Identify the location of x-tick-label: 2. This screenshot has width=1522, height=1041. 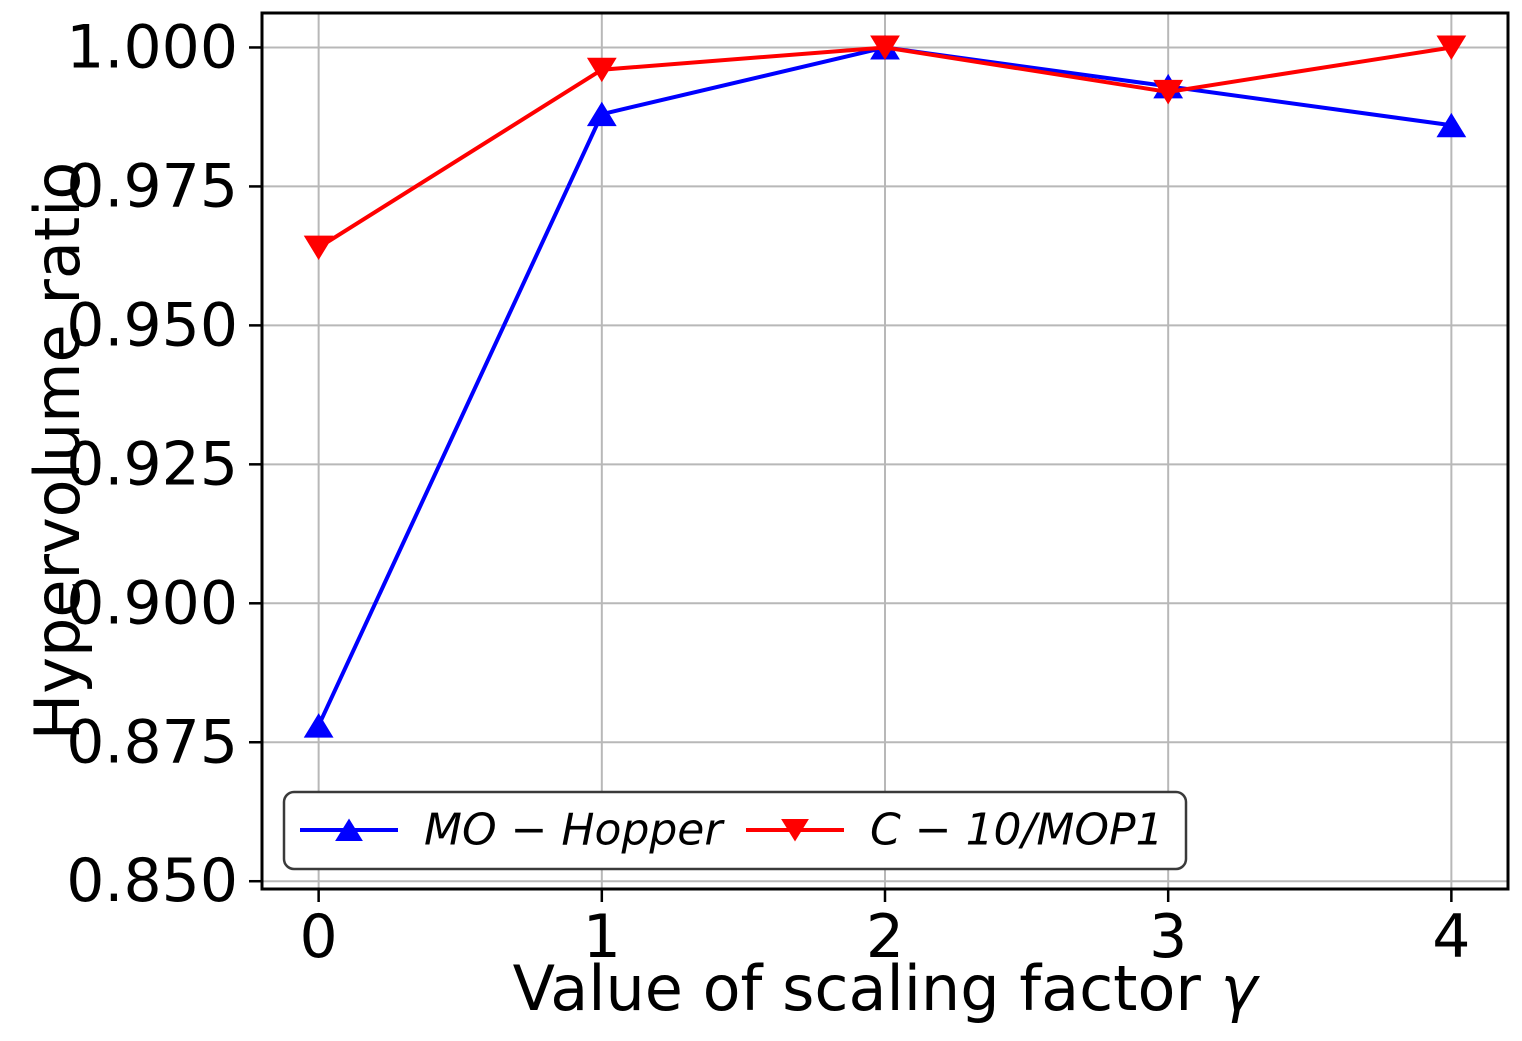
(885, 937).